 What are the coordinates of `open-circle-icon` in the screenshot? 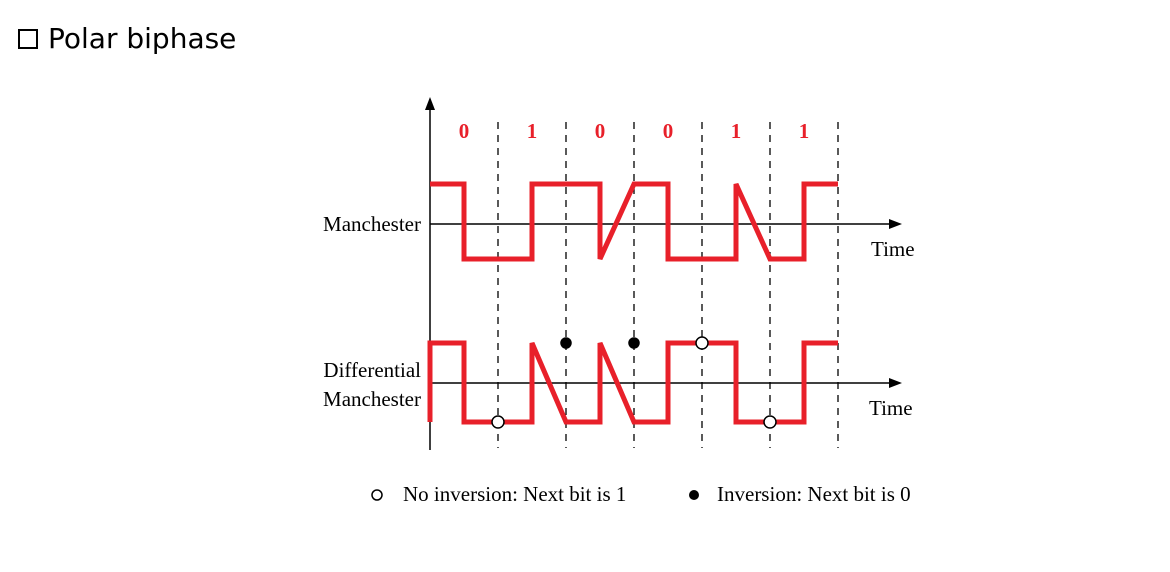 It's located at (377, 495).